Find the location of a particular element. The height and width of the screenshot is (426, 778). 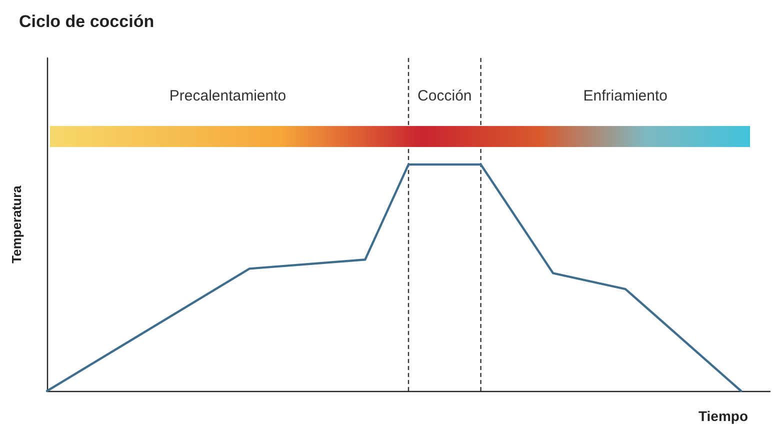

x-axis-title: Tiempo is located at coordinates (723, 416).